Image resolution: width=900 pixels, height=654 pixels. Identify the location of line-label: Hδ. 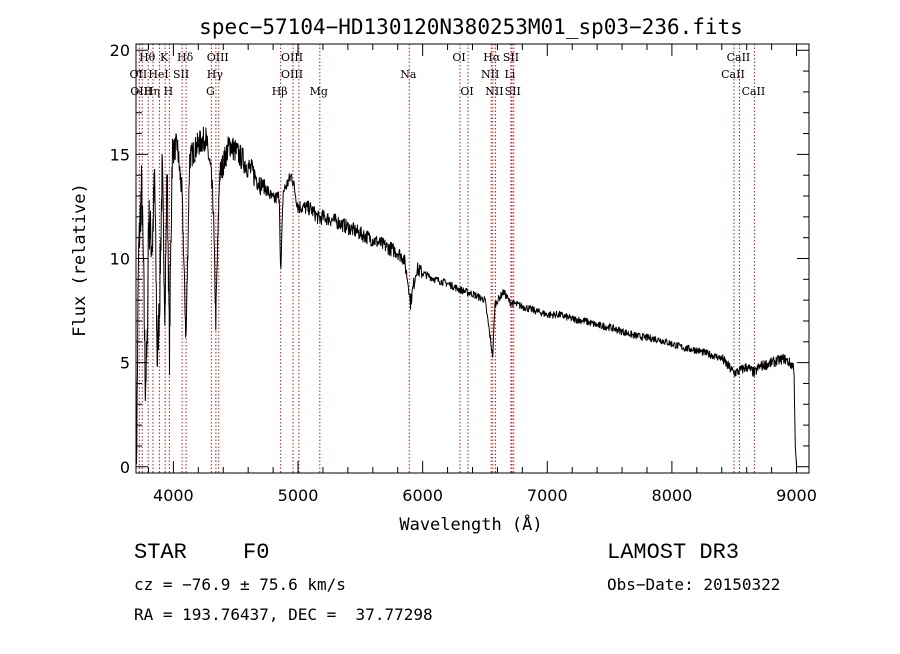
(185, 57).